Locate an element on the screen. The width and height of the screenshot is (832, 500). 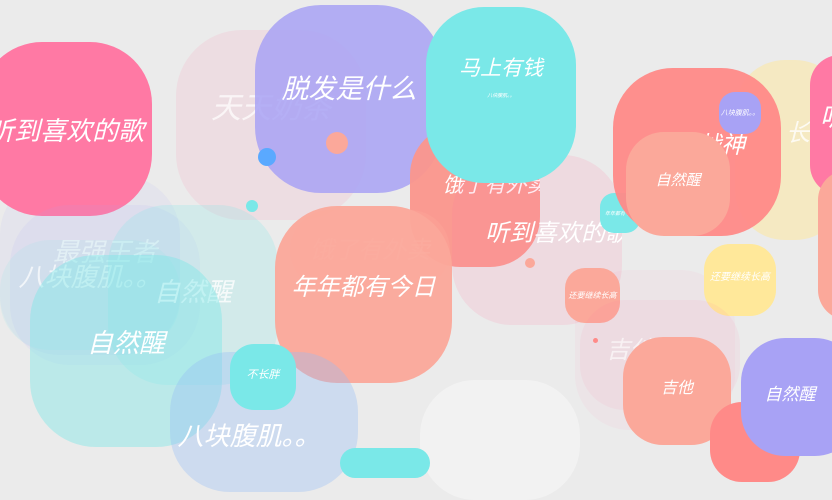
wish-text: 吉他 is located at coordinates (676, 387).